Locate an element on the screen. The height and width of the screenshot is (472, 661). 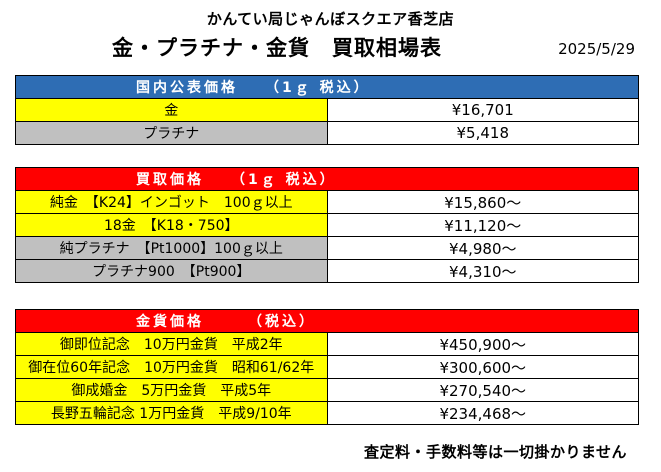
table-row: 金 ¥16,701 is located at coordinates (327, 110).